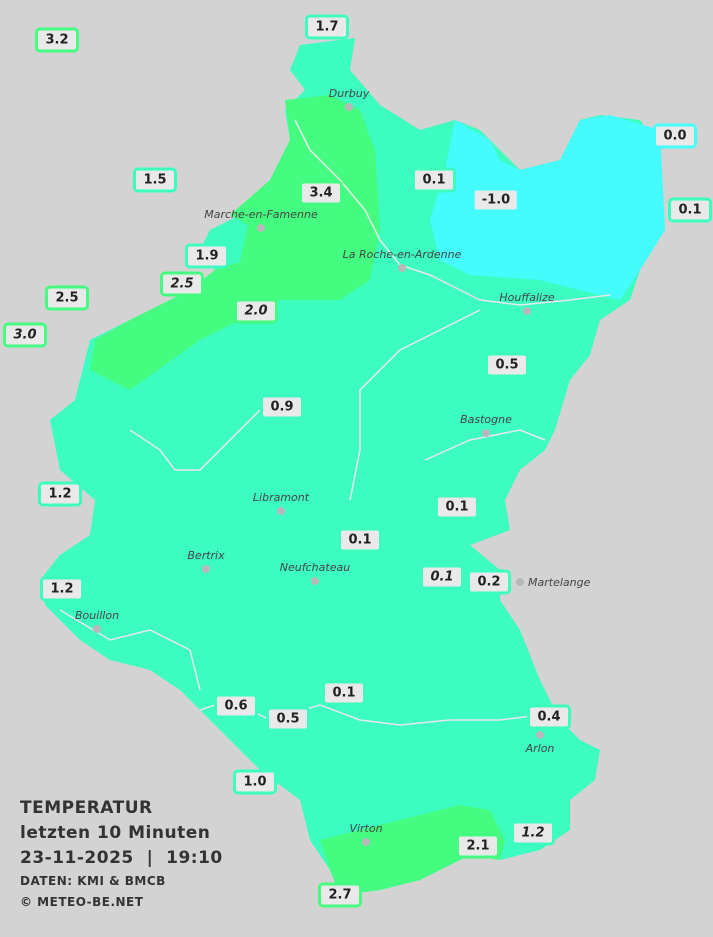  I want to click on temperature-reading: 3.0, so click(25, 335).